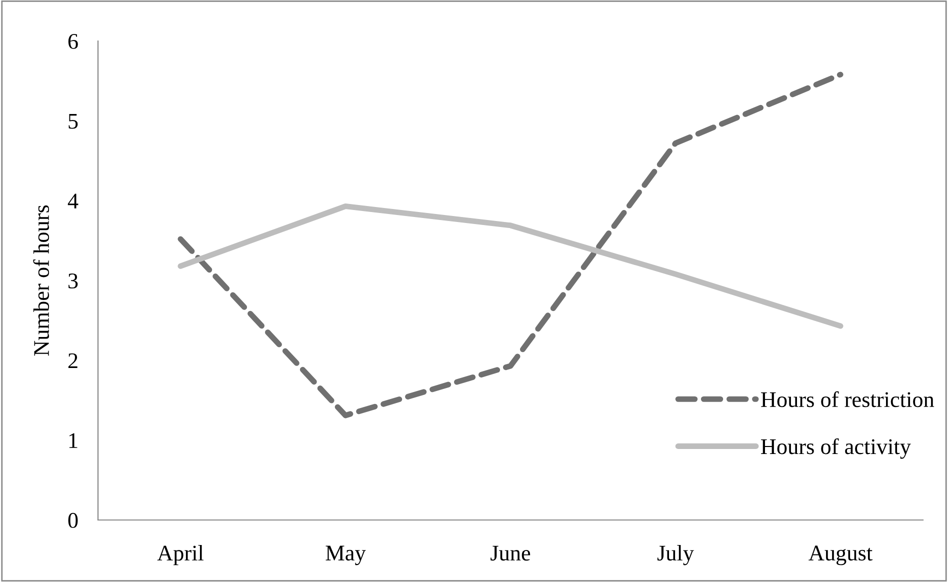 This screenshot has height=582, width=948. I want to click on y-tick-label: 2, so click(73, 360).